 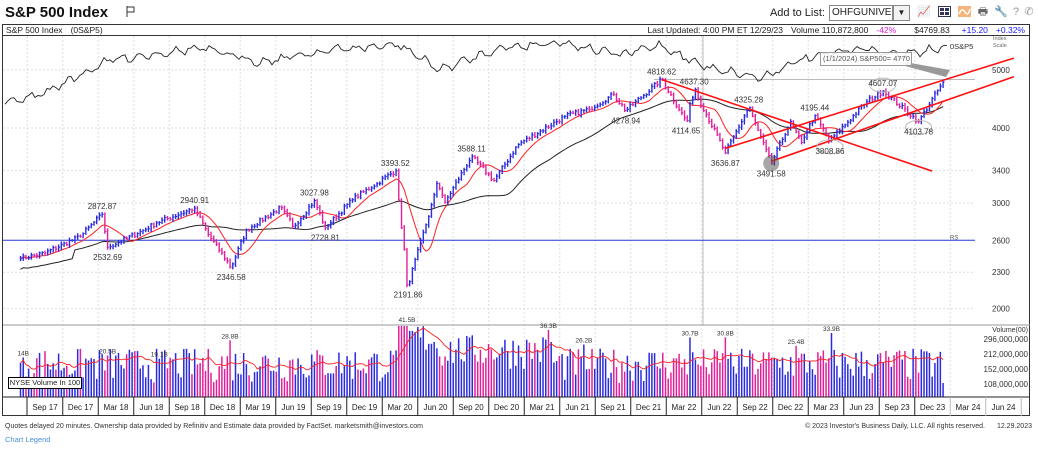 I want to click on price-label: 4278.94, so click(x=625, y=120).